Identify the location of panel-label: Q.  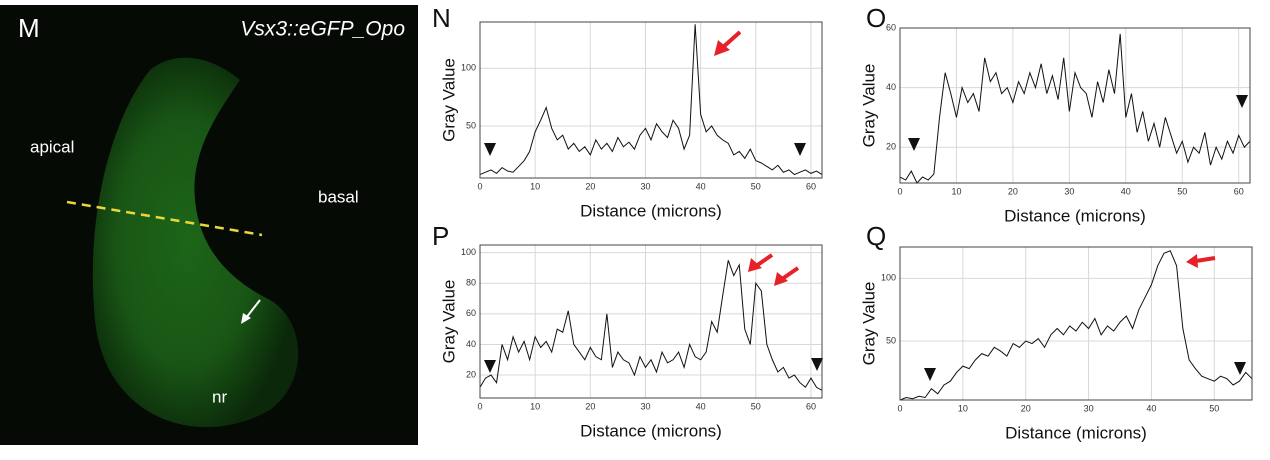
(876, 236).